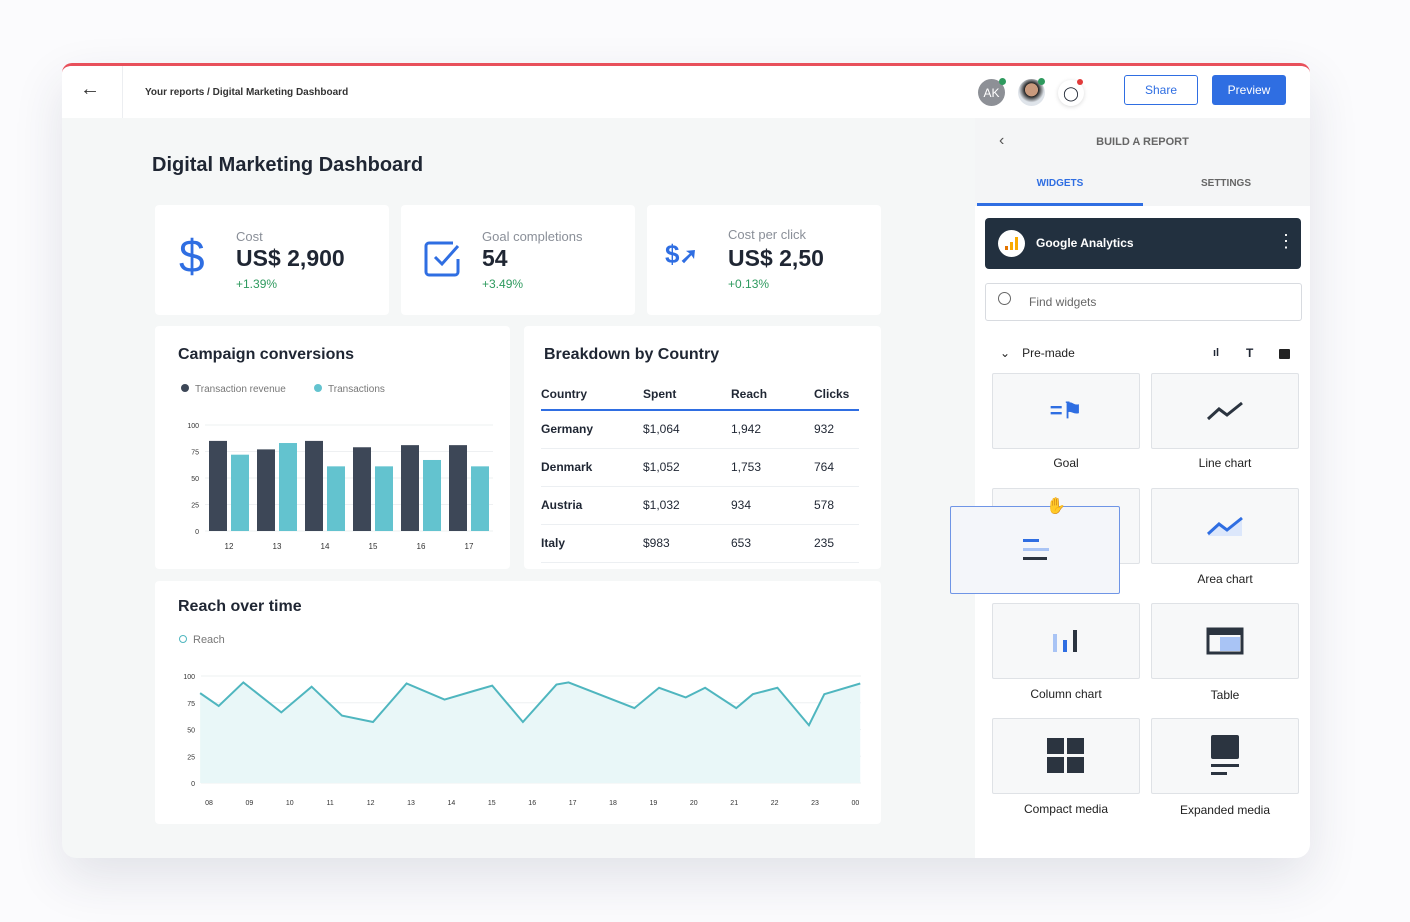 The image size is (1410, 922). What do you see at coordinates (836, 394) in the screenshot?
I see `column-header: Clicks` at bounding box center [836, 394].